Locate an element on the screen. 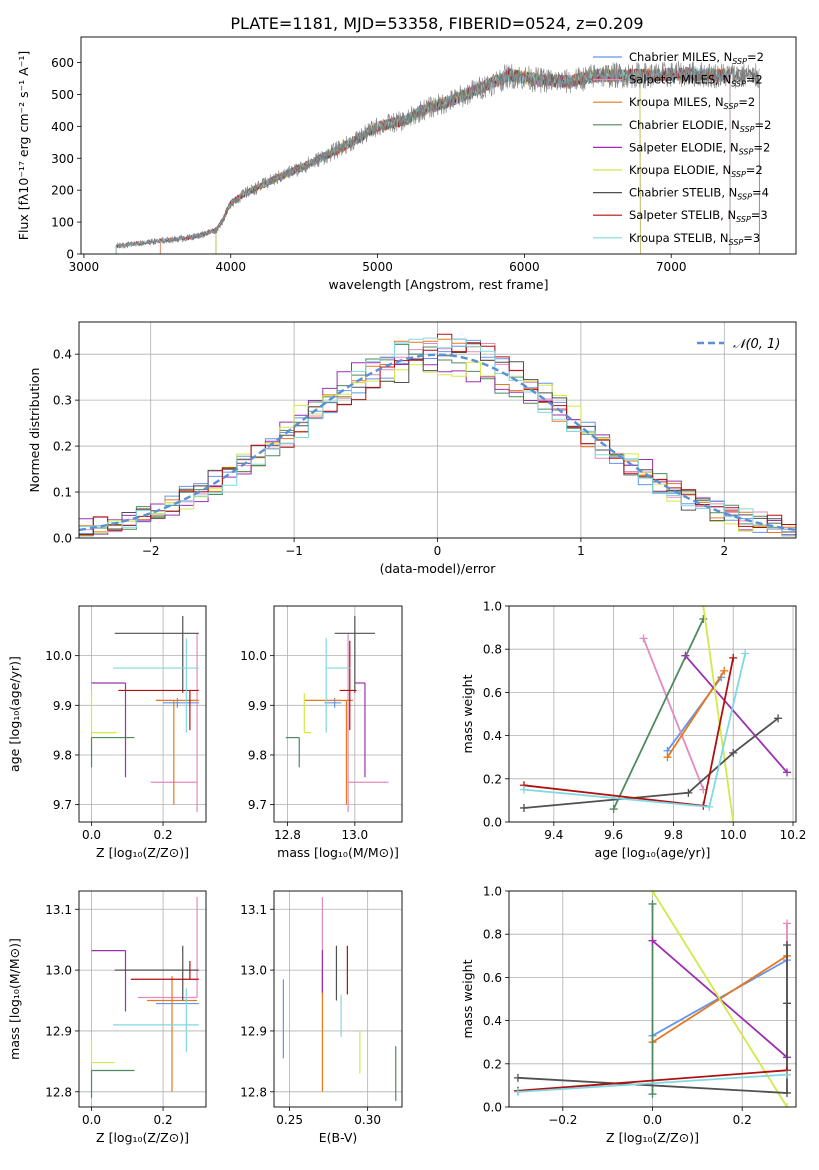 This screenshot has width=819, height=1170. legend-label-main: Salpeter ELODIE, N is located at coordinates (684, 147).